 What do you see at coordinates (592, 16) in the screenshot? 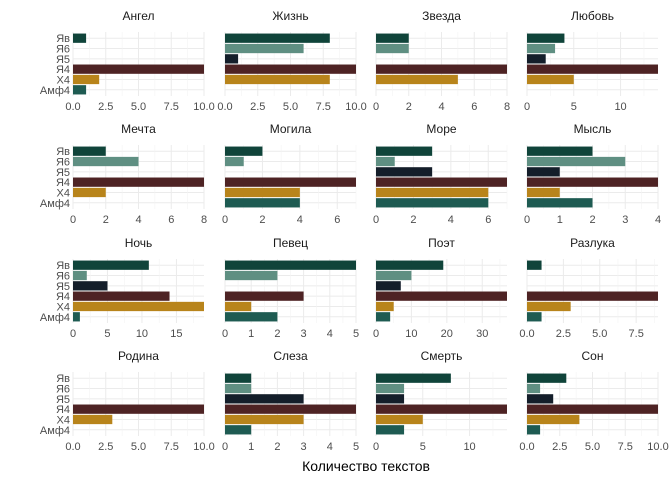
I see `facet-title: Любовь` at bounding box center [592, 16].